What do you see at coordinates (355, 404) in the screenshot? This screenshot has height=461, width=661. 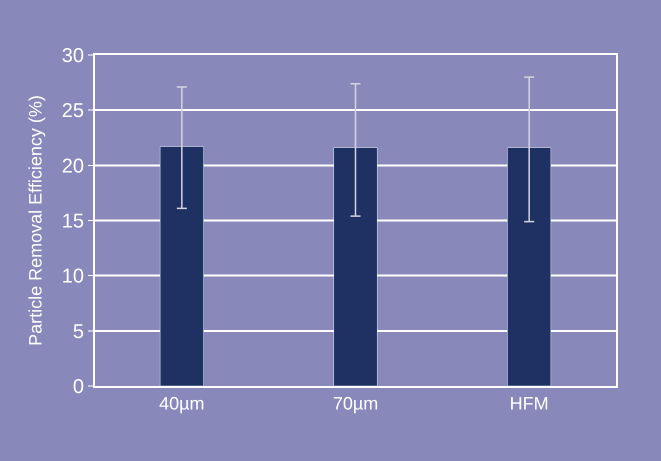 I see `x-tick-label: 70µm` at bounding box center [355, 404].